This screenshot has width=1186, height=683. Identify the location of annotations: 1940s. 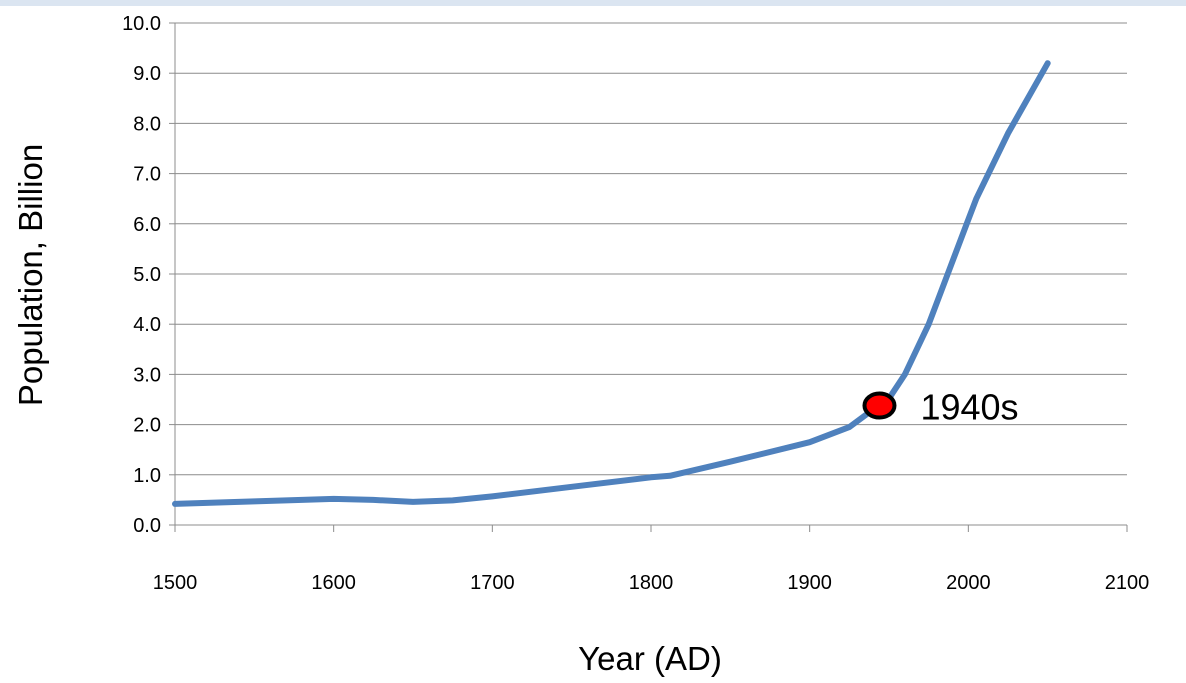
(940, 407).